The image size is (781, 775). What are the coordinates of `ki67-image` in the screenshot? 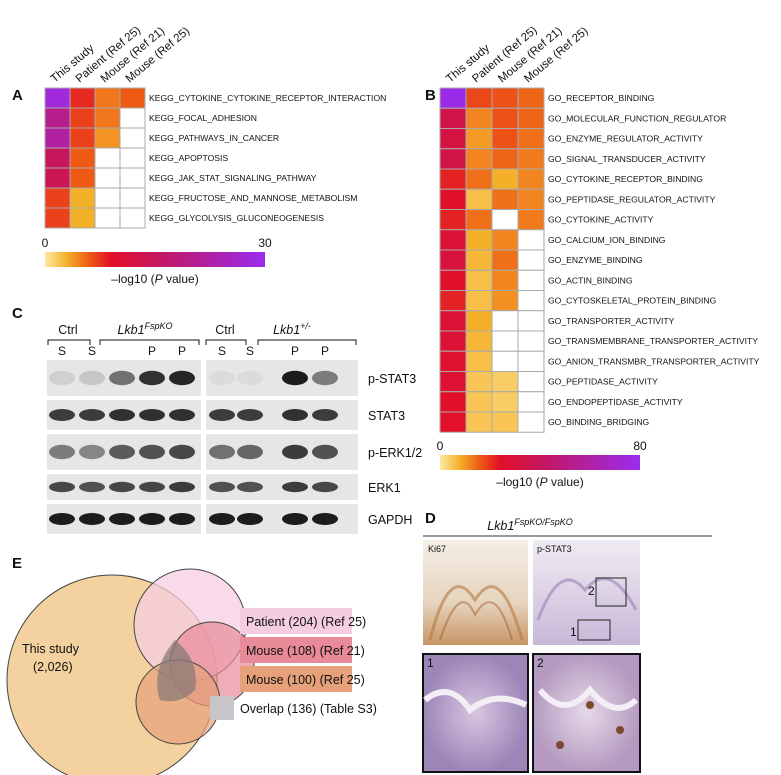 It's located at (475, 592).